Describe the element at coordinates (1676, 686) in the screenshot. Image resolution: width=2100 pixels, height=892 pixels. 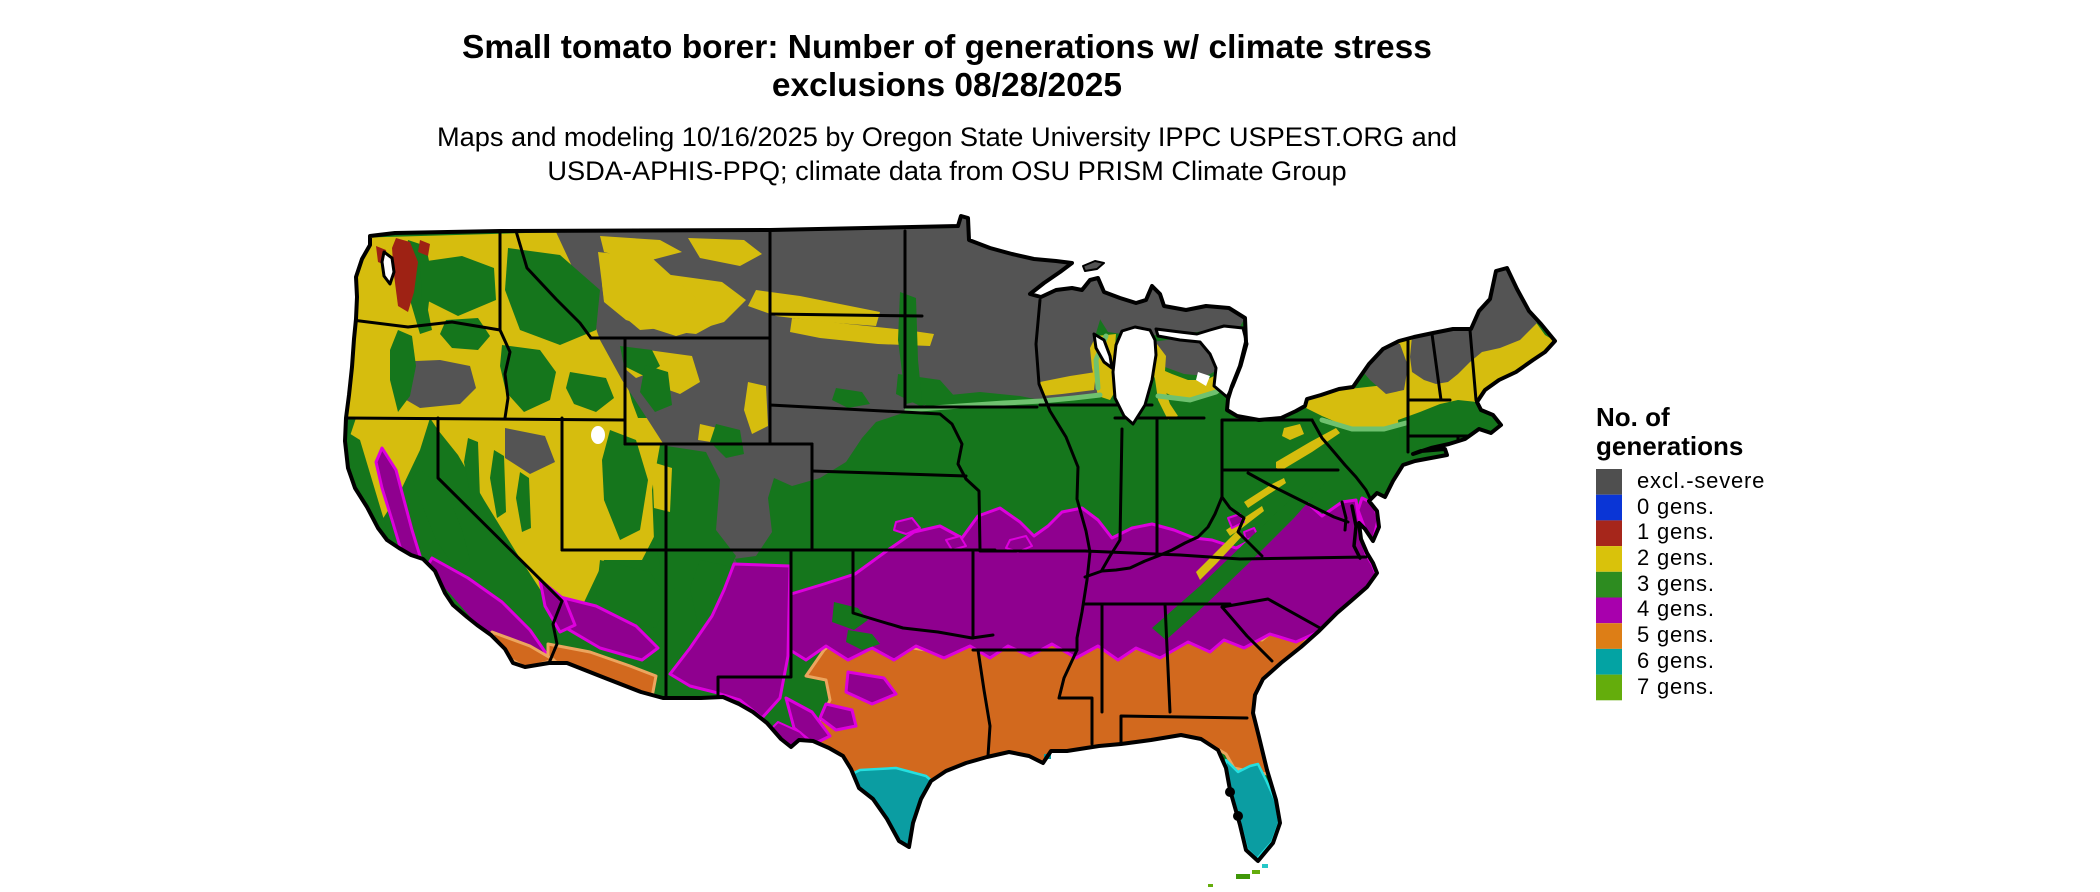
I see `svg-text: 7 gens.` at that location.